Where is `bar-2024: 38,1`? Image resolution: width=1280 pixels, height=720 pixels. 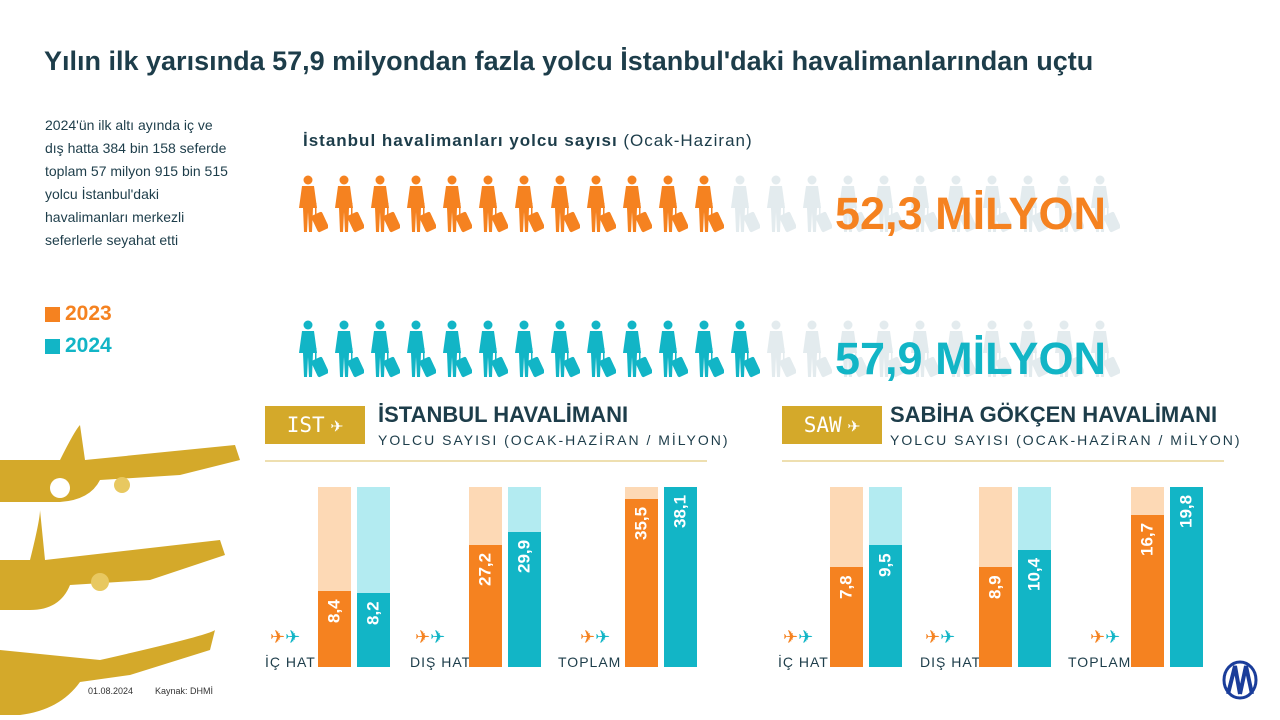
bar-2024: 38,1 is located at coordinates (680, 577).